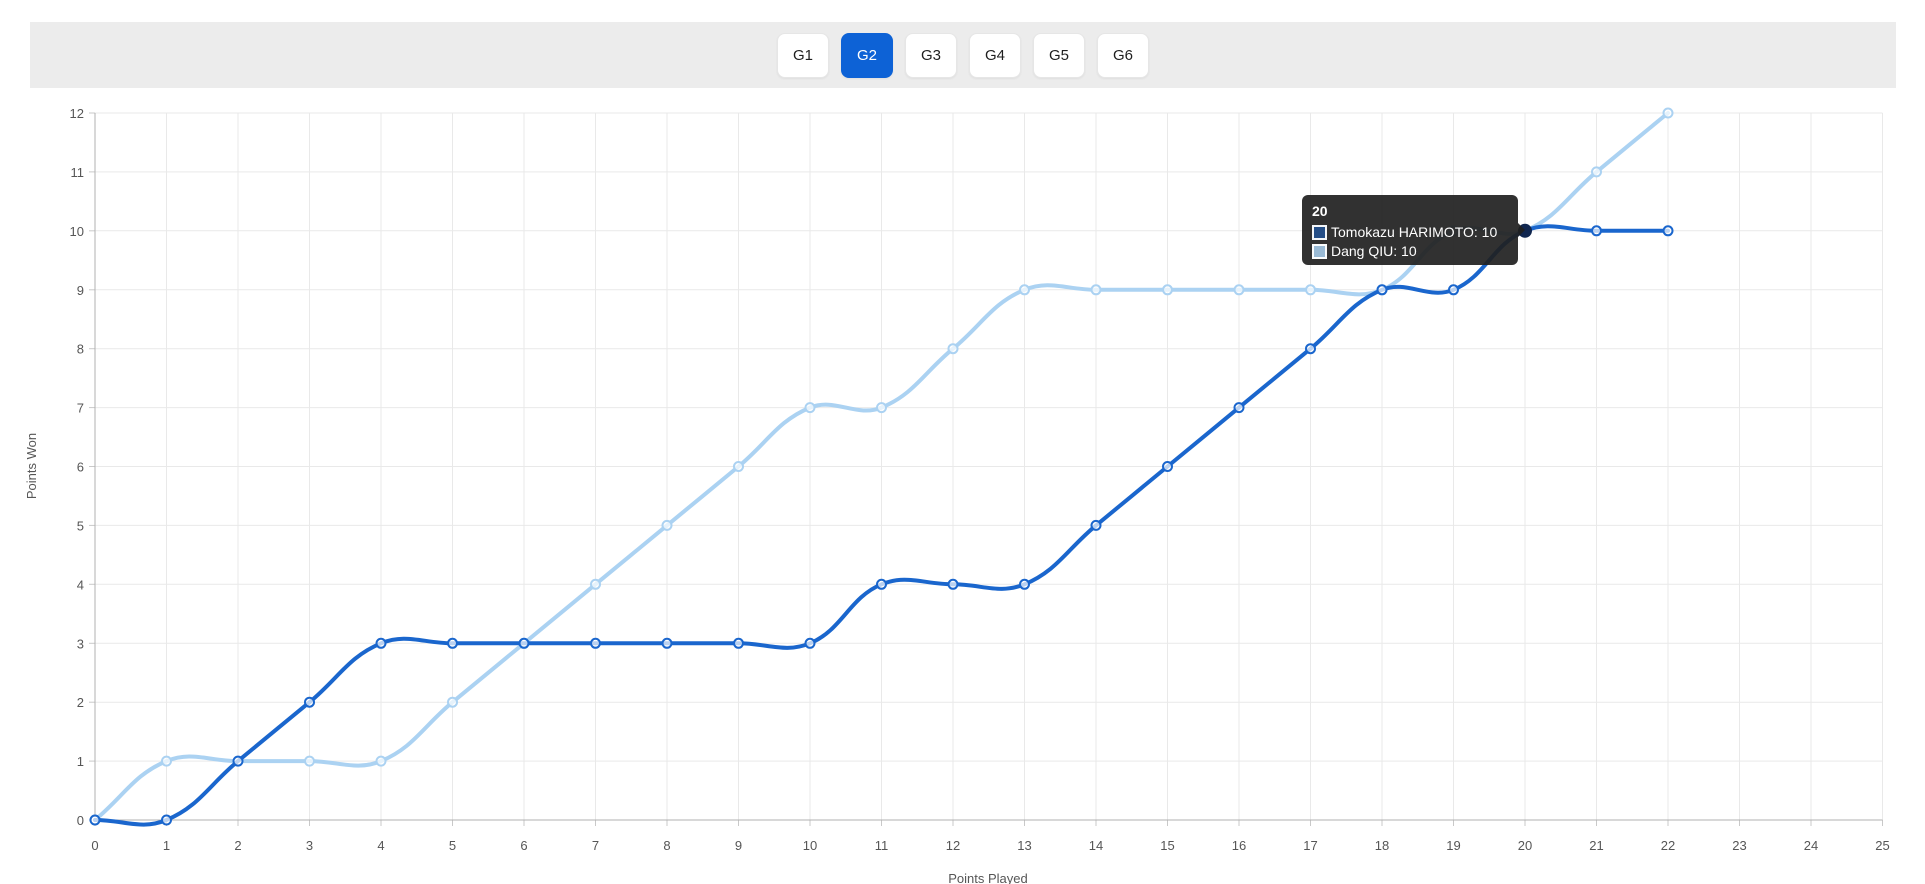 Image resolution: width=1925 pixels, height=884 pixels. I want to click on x-tick-label: 1, so click(166, 845).